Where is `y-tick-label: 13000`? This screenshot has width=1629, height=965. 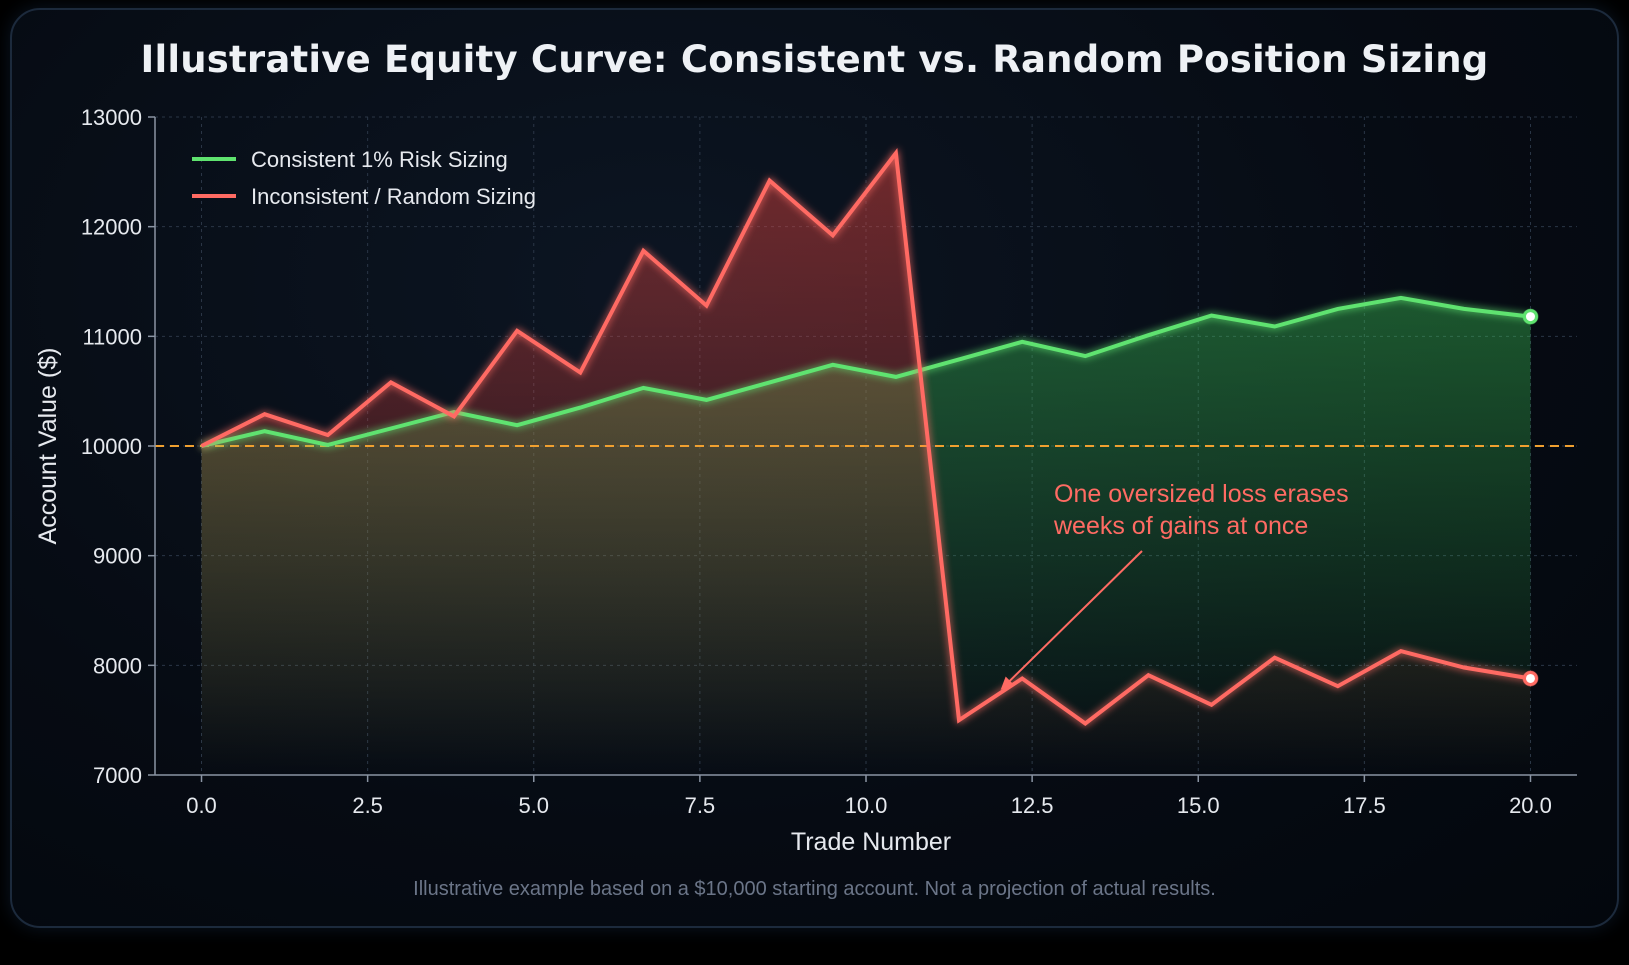
y-tick-label: 13000 is located at coordinates (111, 117).